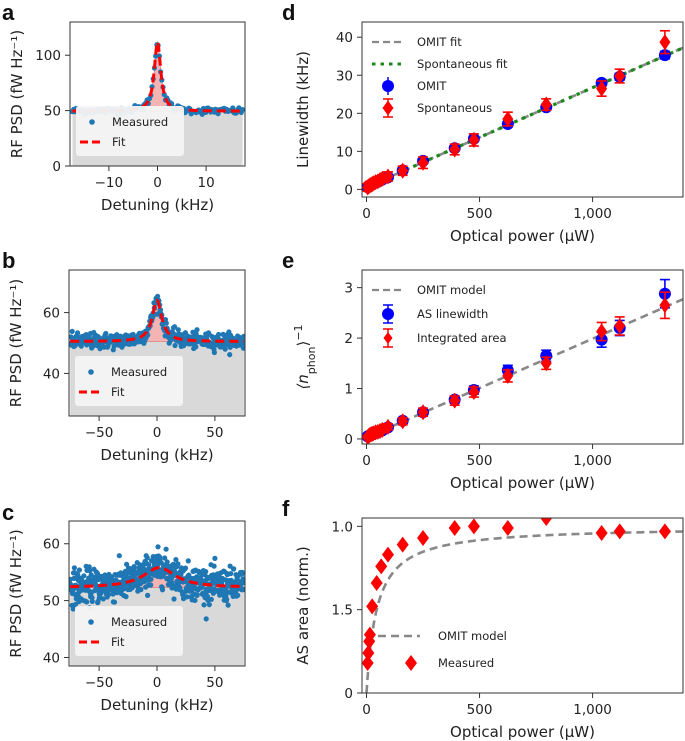  Describe the element at coordinates (439, 42) in the screenshot. I see `legend-label: OMIT fit` at that location.